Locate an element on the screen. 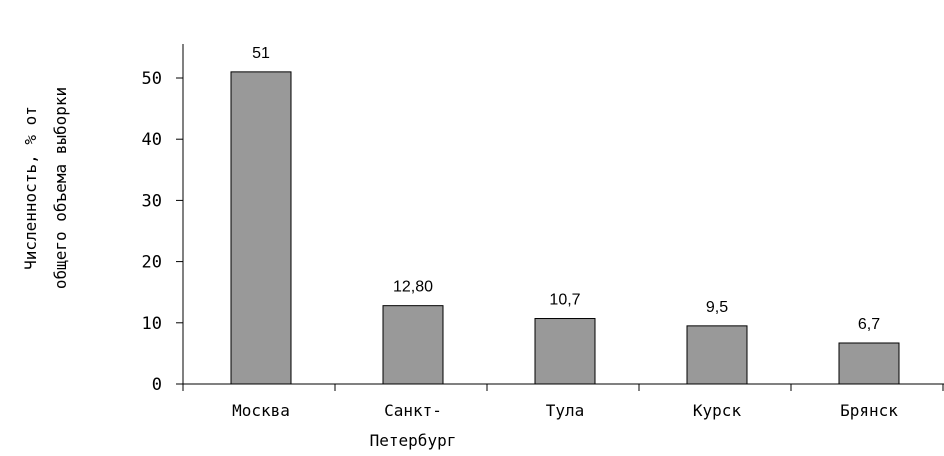  y-axis-title-line-2: общего объема выборки is located at coordinates (60, 188).